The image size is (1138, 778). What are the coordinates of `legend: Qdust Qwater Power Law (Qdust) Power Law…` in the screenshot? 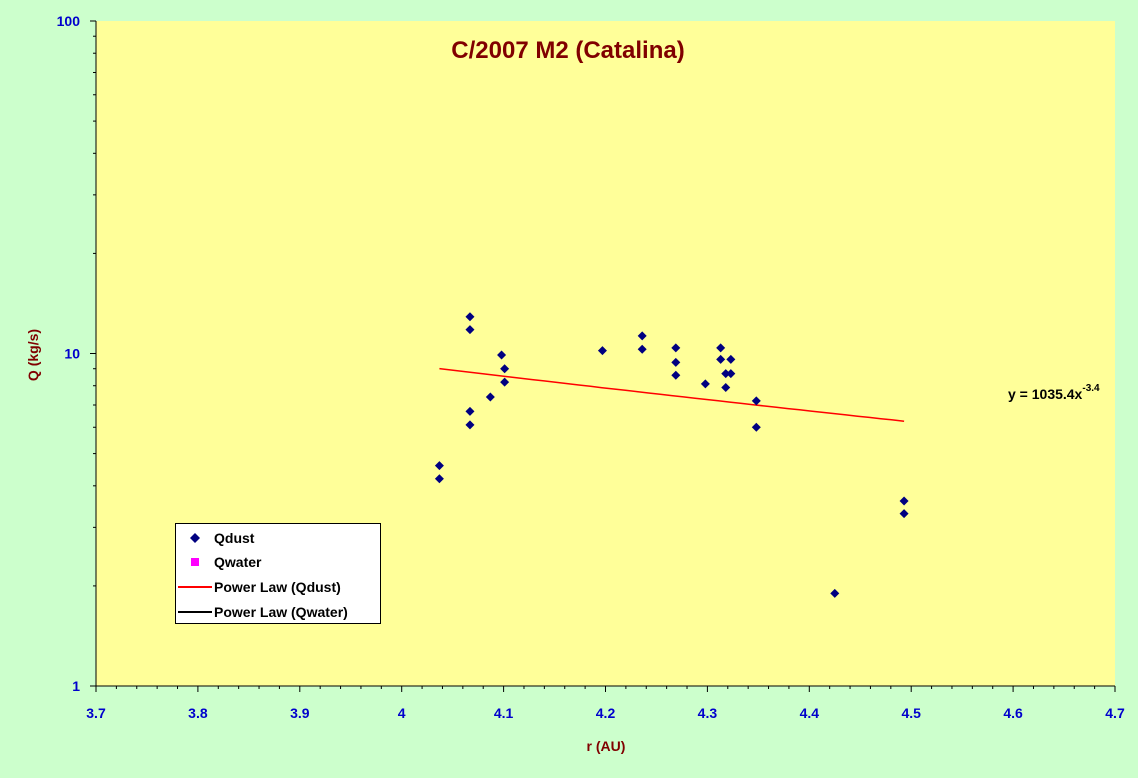 It's located at (278, 573).